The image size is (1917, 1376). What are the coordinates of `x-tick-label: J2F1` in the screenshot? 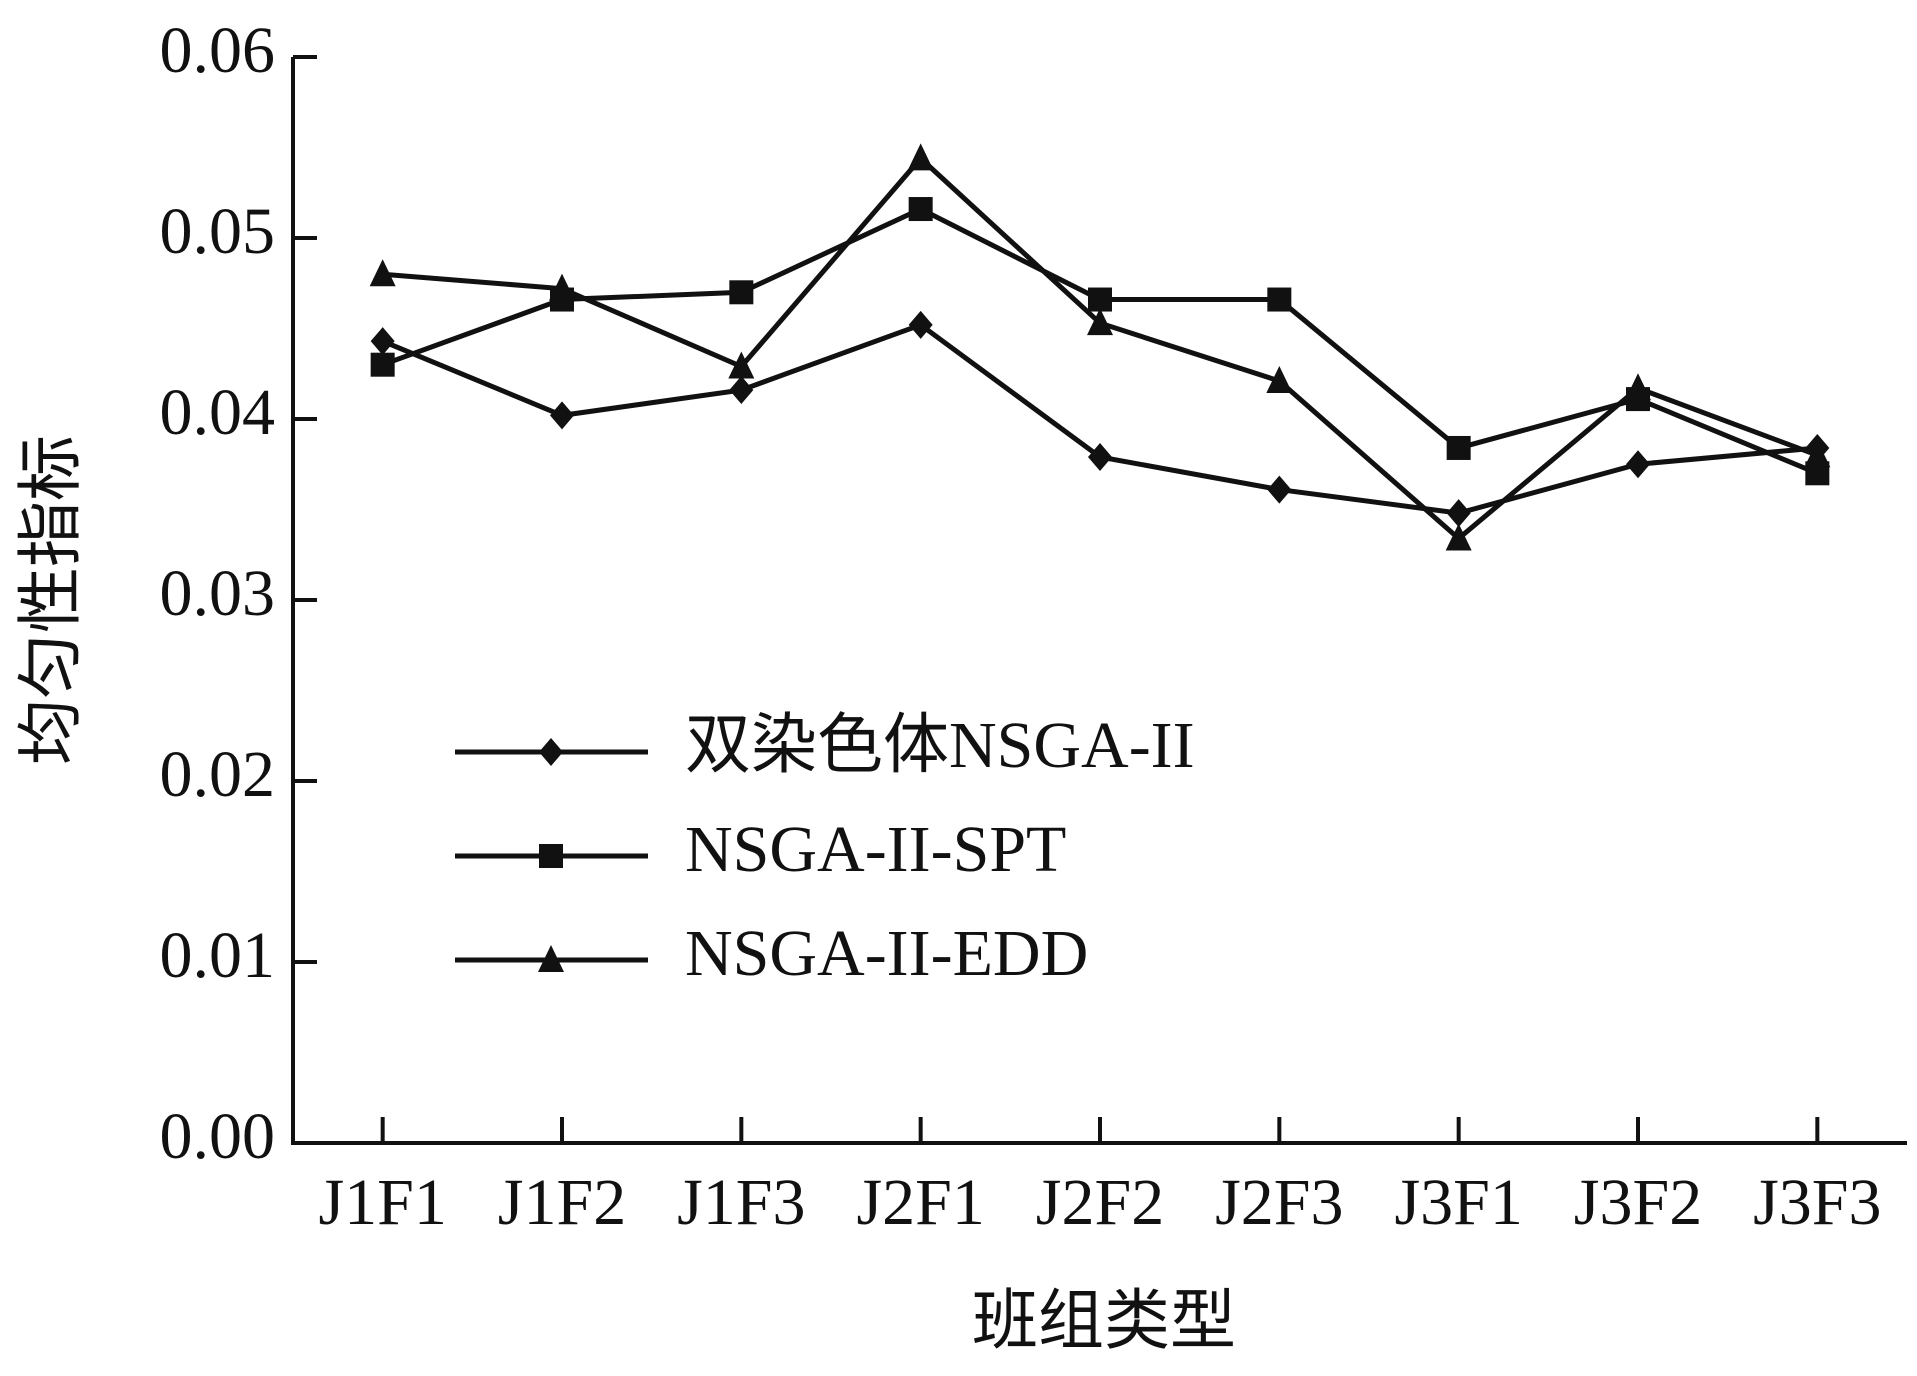 It's located at (920, 1202).